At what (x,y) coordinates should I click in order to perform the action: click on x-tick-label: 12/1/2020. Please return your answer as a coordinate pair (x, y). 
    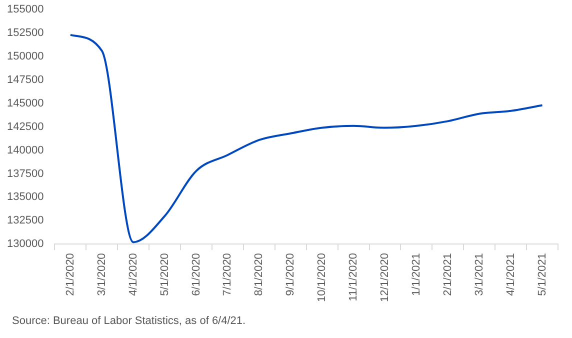
    Looking at the image, I should click on (385, 277).